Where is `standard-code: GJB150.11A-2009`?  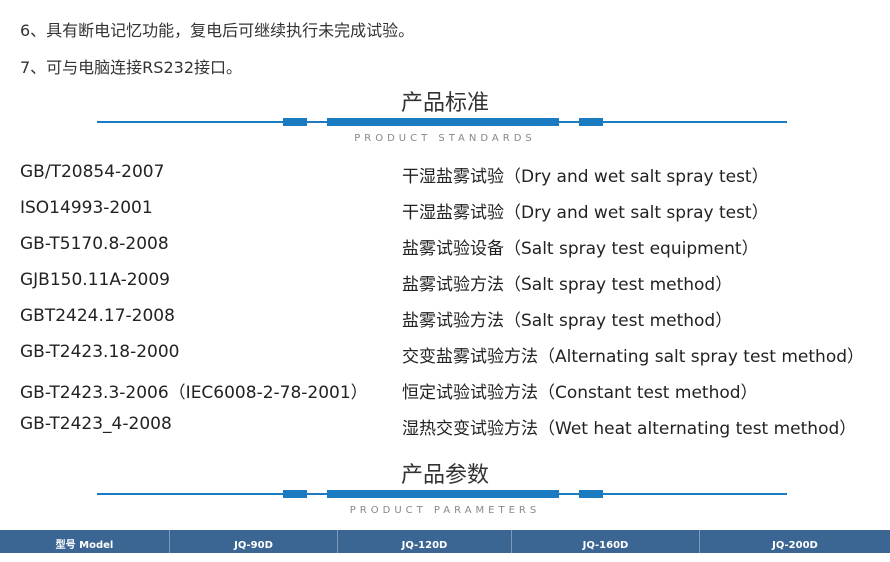
standard-code: GJB150.11A-2009 is located at coordinates (95, 280).